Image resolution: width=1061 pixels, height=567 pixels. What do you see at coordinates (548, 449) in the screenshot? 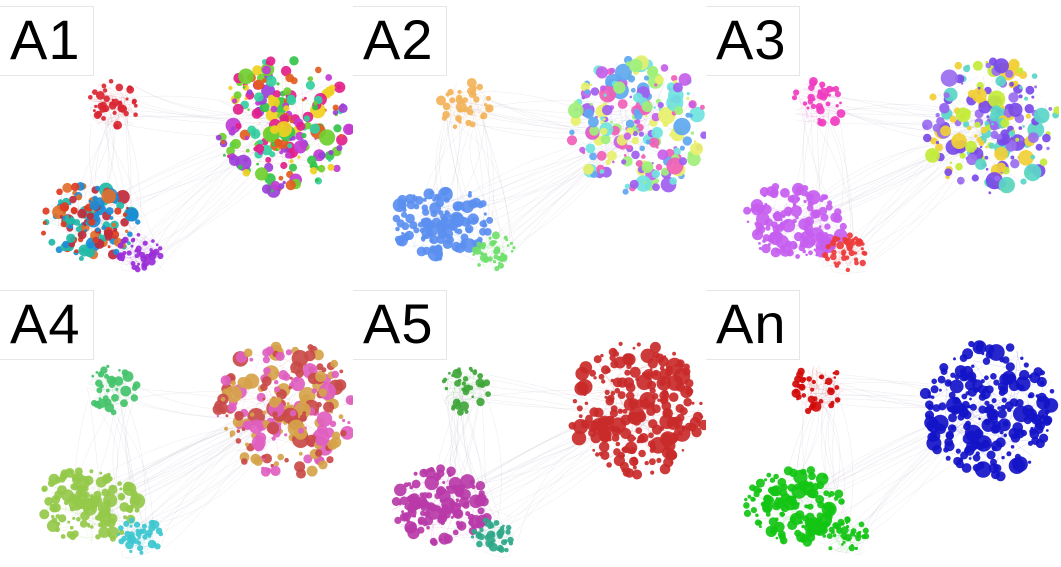
I see `network-graph-a5` at bounding box center [548, 449].